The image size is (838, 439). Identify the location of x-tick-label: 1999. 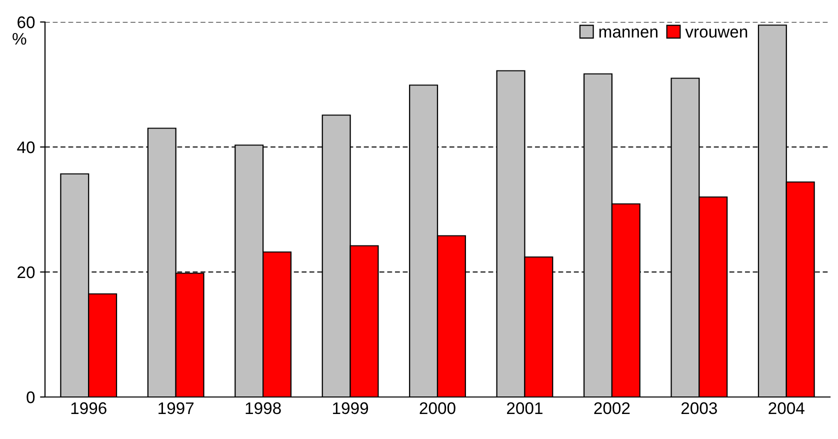
(350, 408).